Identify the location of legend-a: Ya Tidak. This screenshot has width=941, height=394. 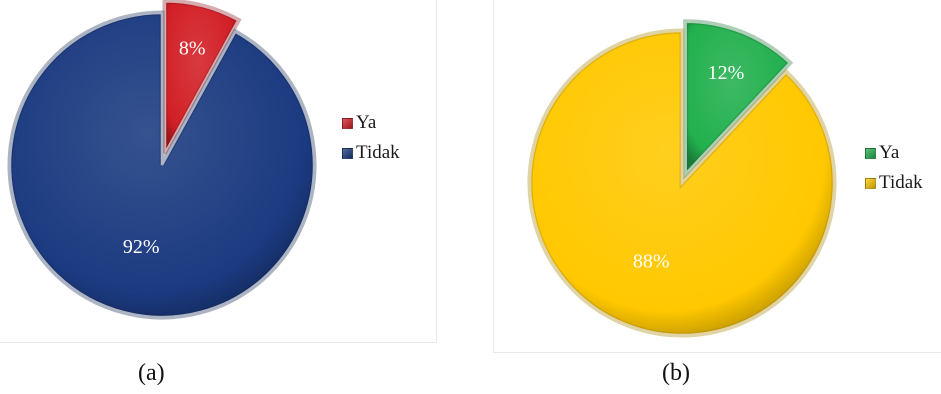
(371, 138).